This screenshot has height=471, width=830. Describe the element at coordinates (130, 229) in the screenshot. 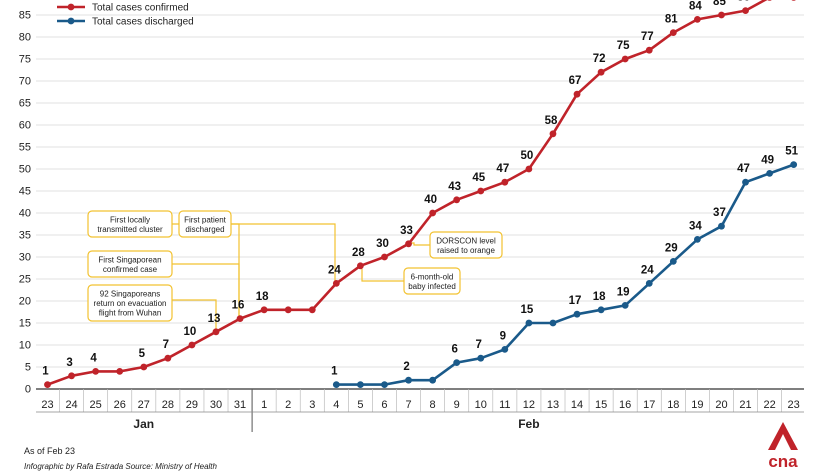

I see `annotation-text: transmitted cluster` at that location.